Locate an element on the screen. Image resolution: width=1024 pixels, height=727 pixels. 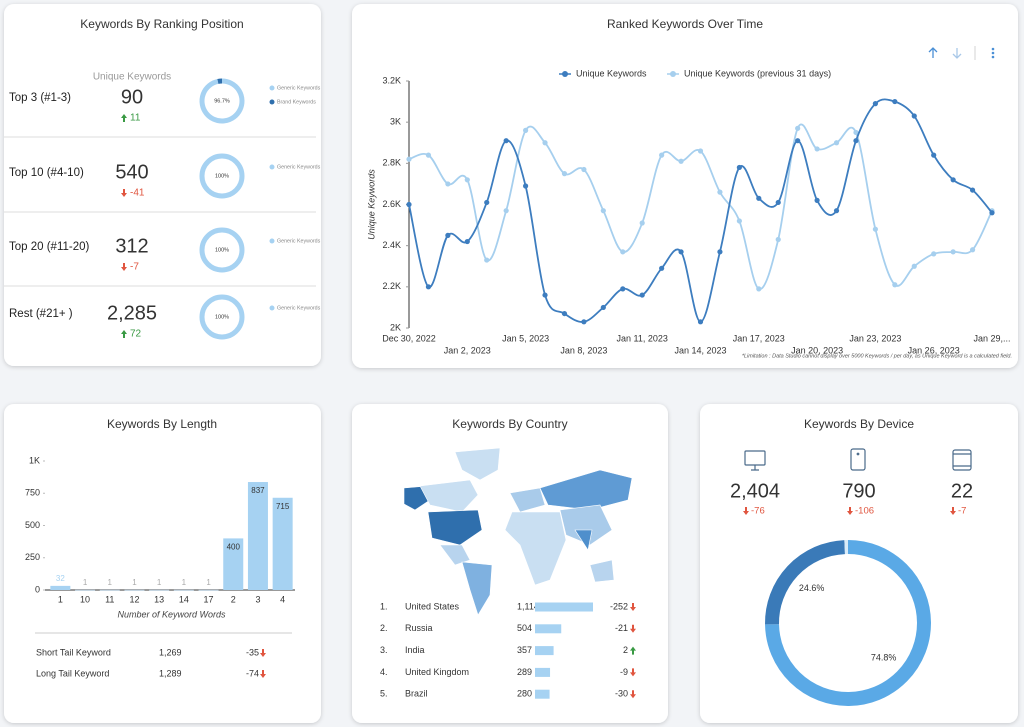
table-delta: 2 is located at coordinates (625, 650).